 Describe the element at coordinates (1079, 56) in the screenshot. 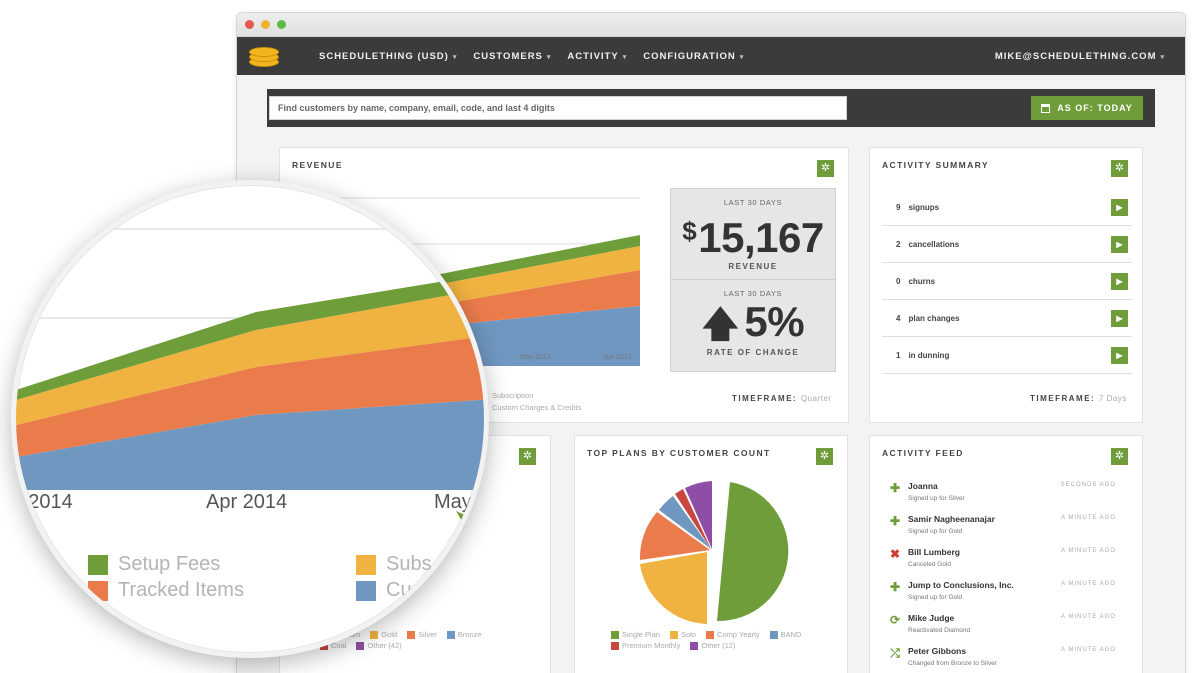

I see `nav-user-menu: MIKE@SCHEDULETHING.COM ▾` at that location.